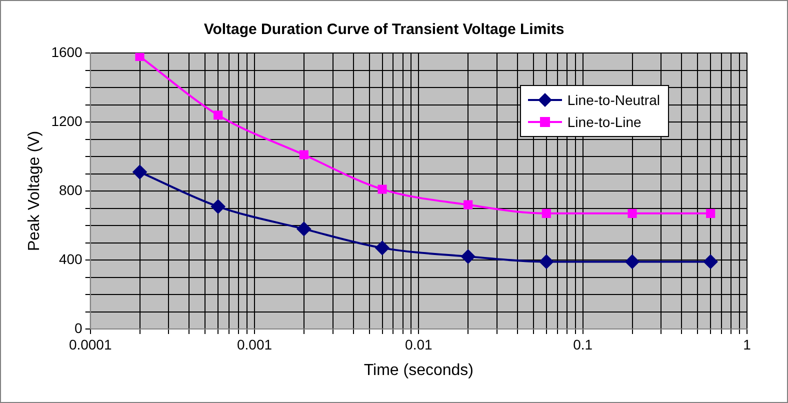  I want to click on legend-label: Line-to-Neutral, so click(613, 100).